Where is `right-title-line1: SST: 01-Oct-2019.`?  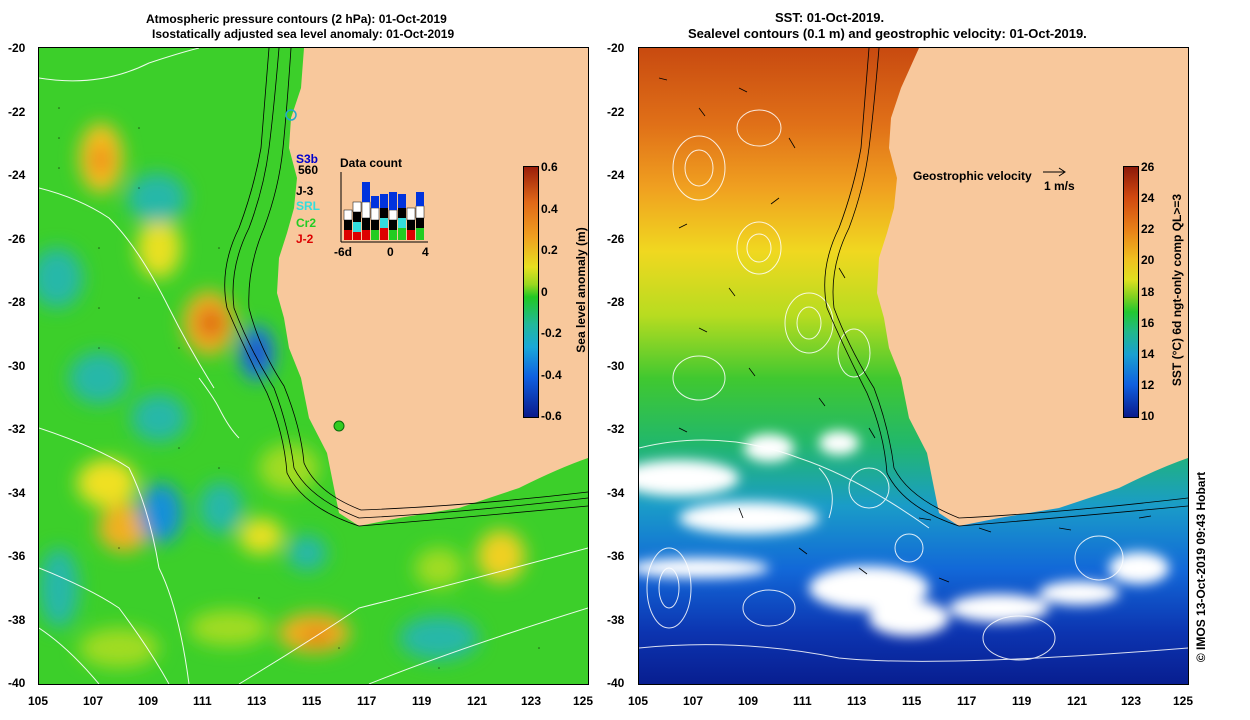
right-title-line1: SST: 01-Oct-2019. is located at coordinates (830, 17).